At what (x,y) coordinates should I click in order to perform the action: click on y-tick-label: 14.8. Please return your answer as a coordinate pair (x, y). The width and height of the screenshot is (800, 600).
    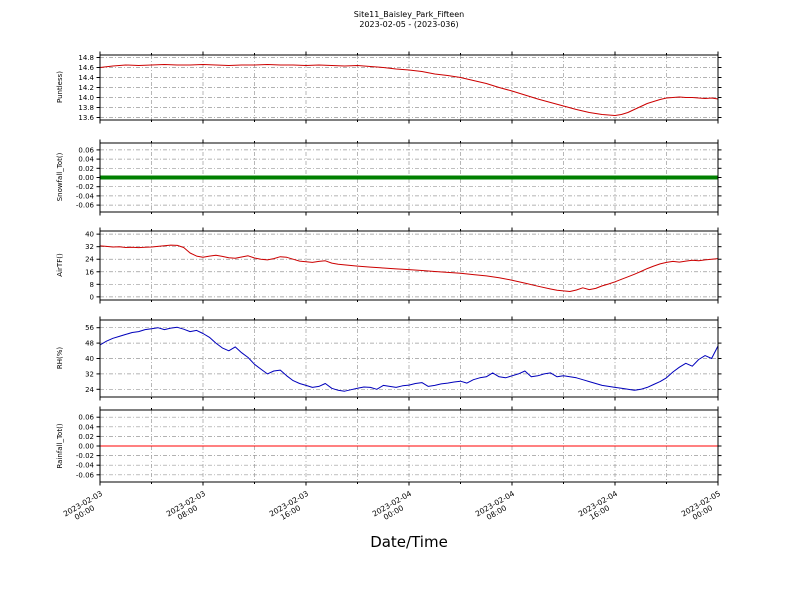
    Looking at the image, I should click on (86, 58).